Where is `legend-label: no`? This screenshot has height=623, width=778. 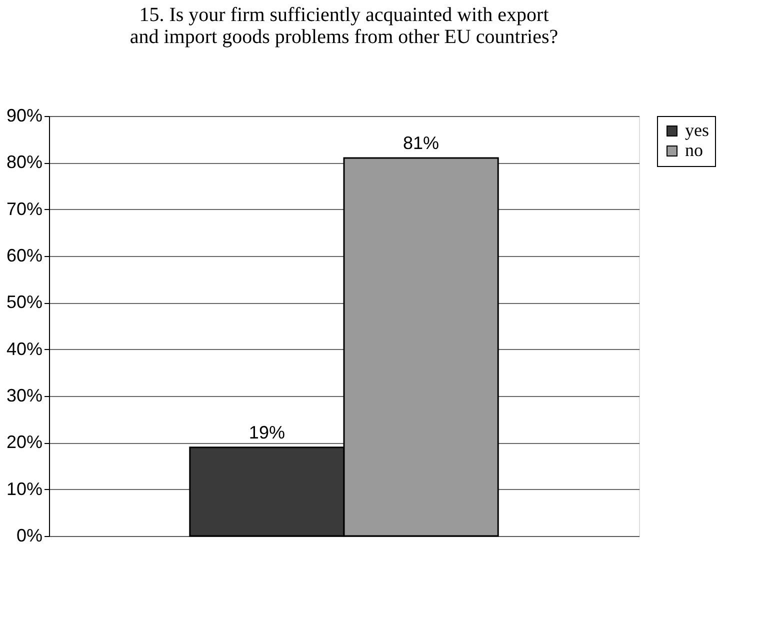 legend-label: no is located at coordinates (694, 150).